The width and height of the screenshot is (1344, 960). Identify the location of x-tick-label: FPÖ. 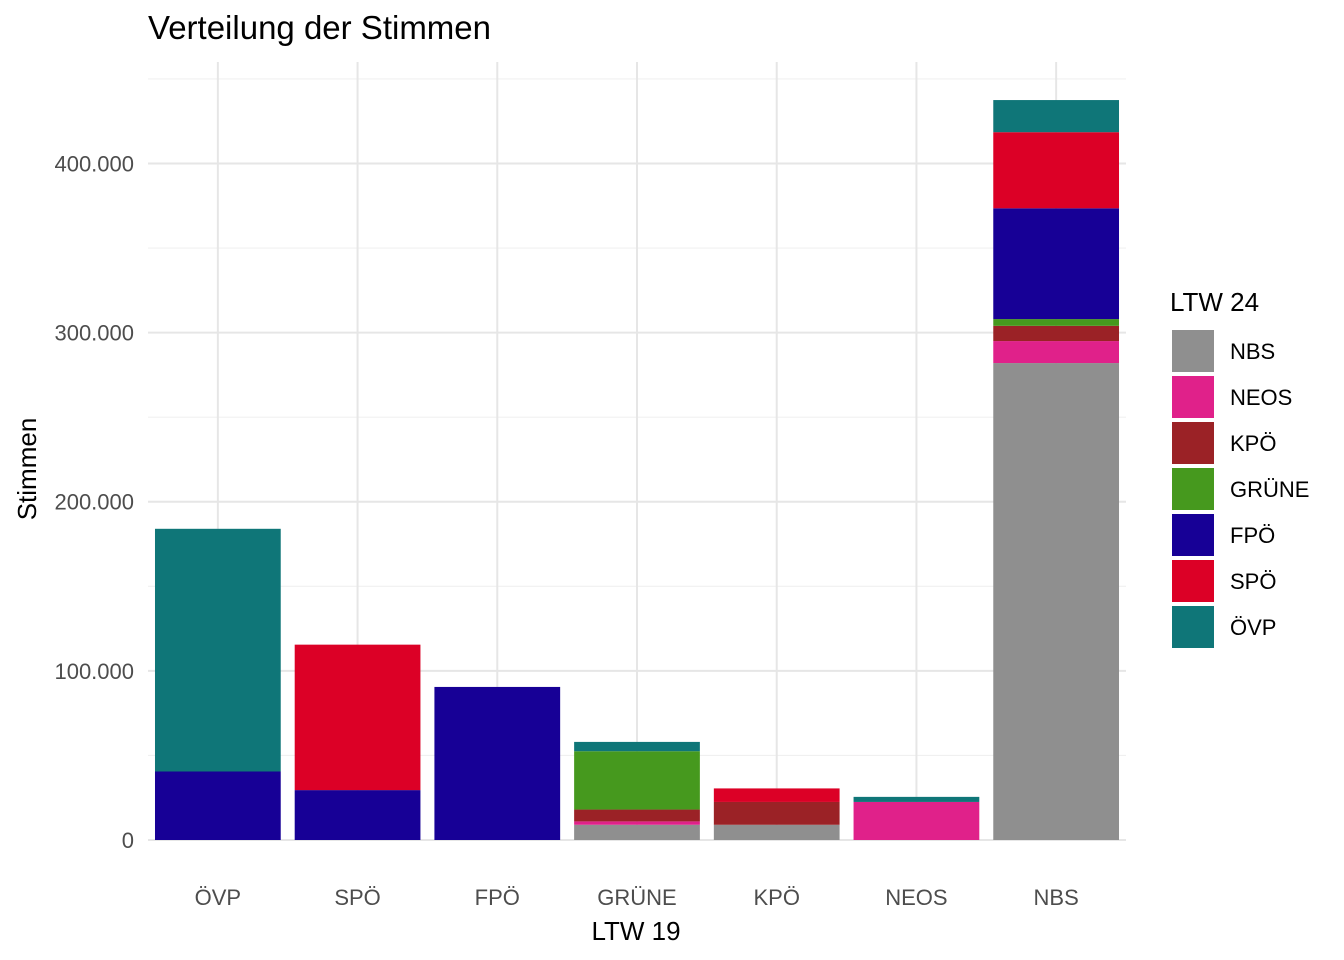
(497, 897).